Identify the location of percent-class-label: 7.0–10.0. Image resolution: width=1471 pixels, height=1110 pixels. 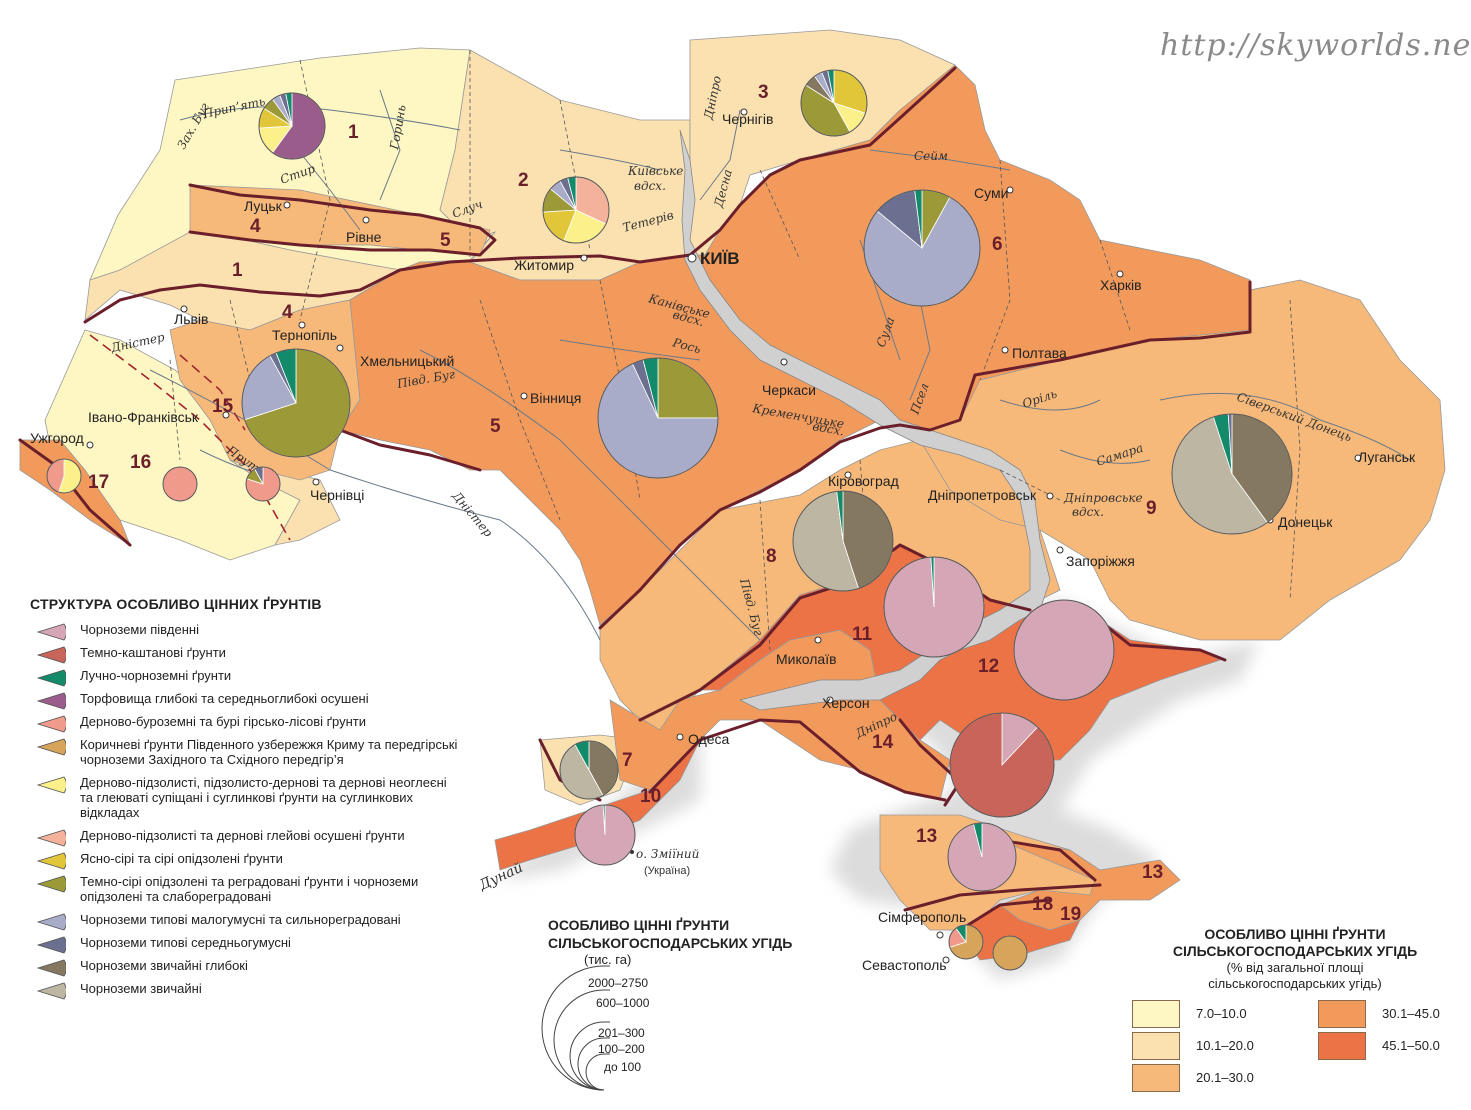
(1221, 1013).